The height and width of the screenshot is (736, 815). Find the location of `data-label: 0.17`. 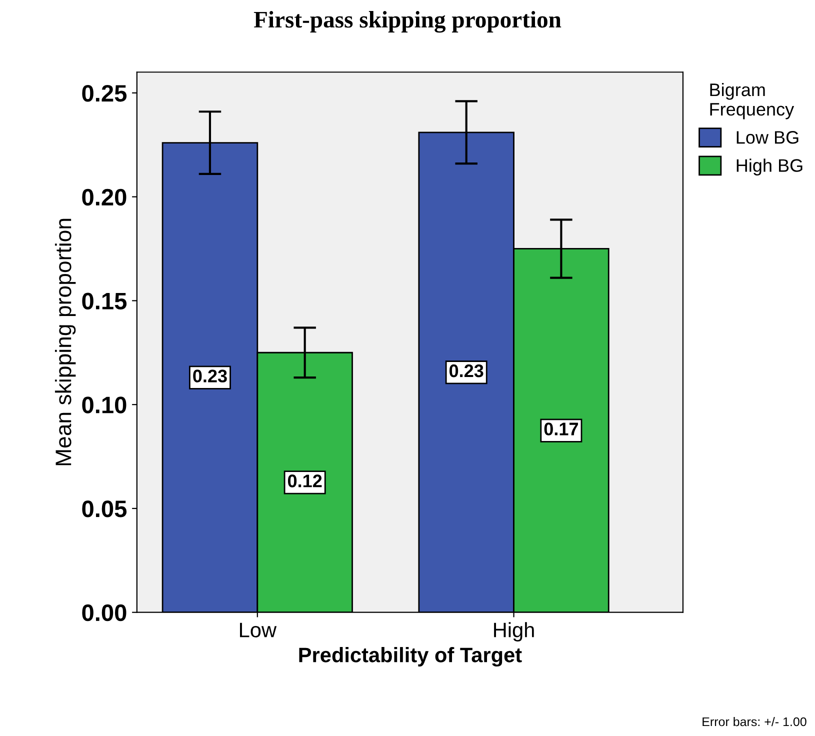

data-label: 0.17 is located at coordinates (561, 429).